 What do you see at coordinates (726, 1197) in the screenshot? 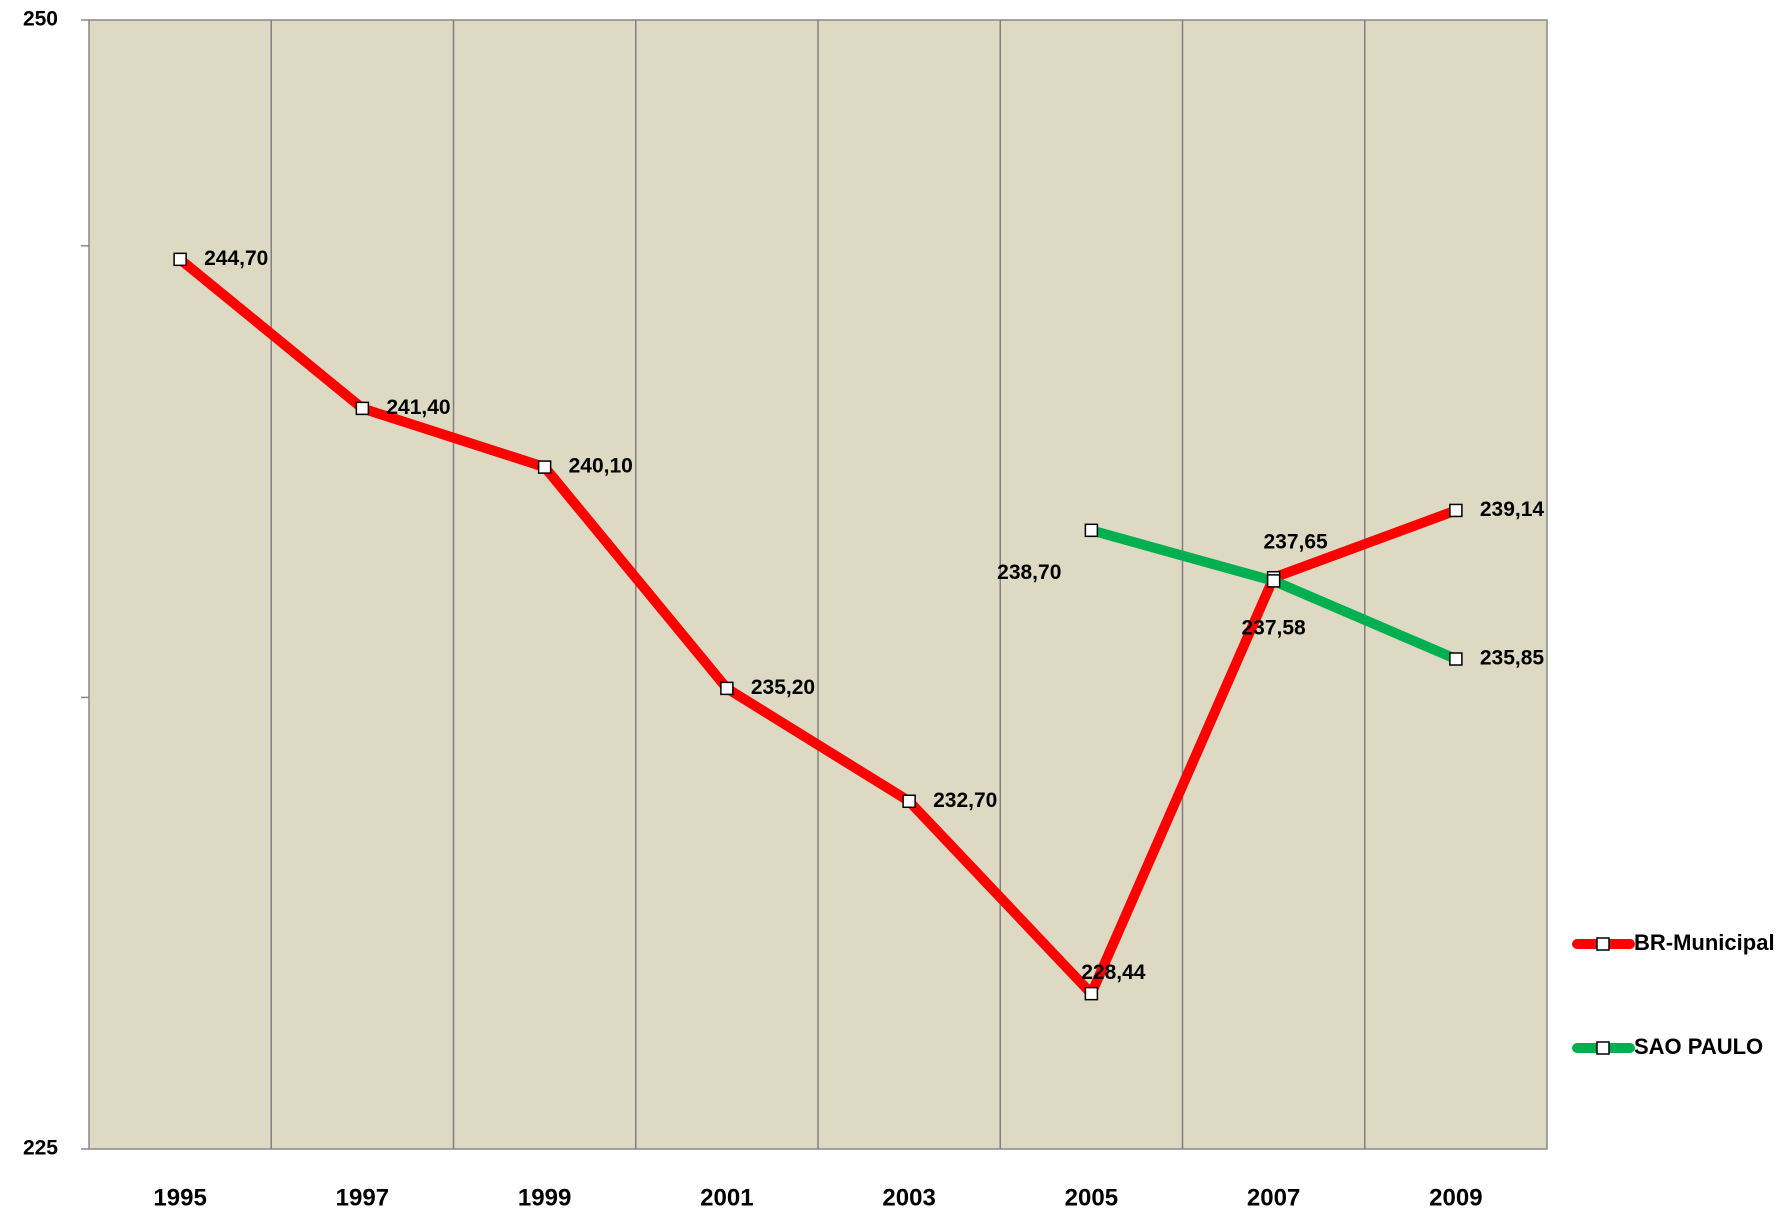
I see `x-tick-label: 2001` at bounding box center [726, 1197].